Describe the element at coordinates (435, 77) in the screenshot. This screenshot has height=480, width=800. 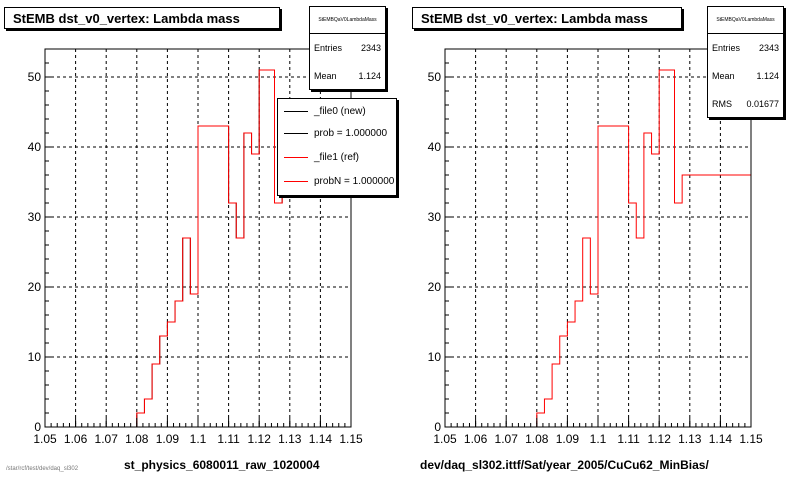
I see `right-y-tick-label-5: 50` at that location.